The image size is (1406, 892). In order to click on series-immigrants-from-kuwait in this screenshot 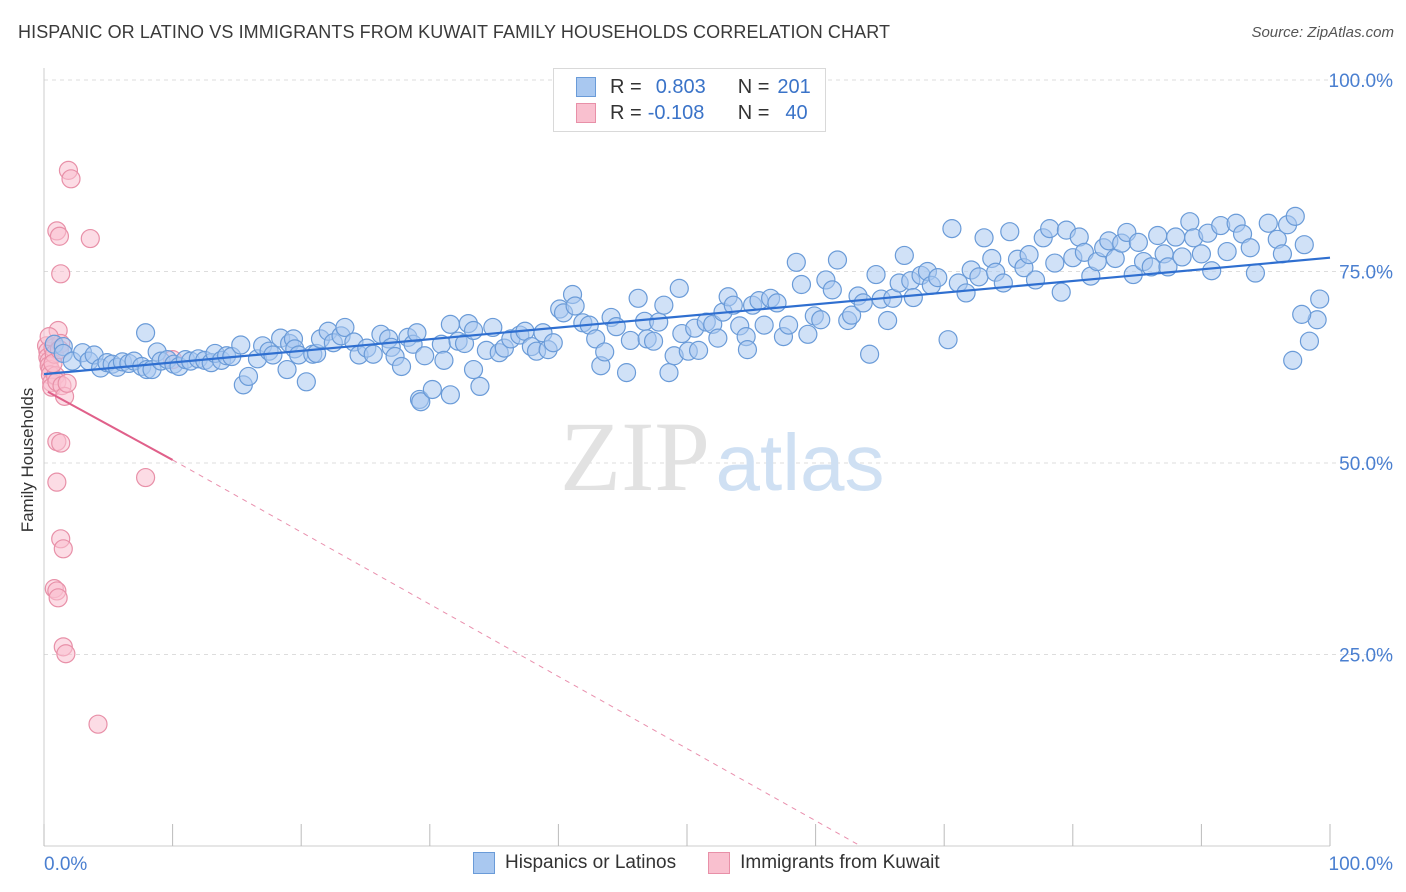, I will do `click(109, 447)`.